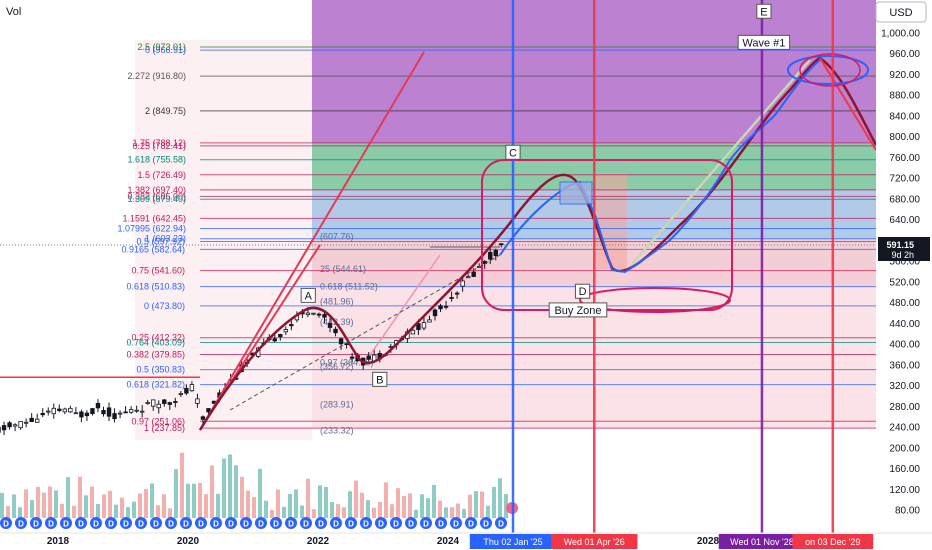 The image size is (932, 550). I want to click on fib-label: 2 (849.75), so click(165, 111).